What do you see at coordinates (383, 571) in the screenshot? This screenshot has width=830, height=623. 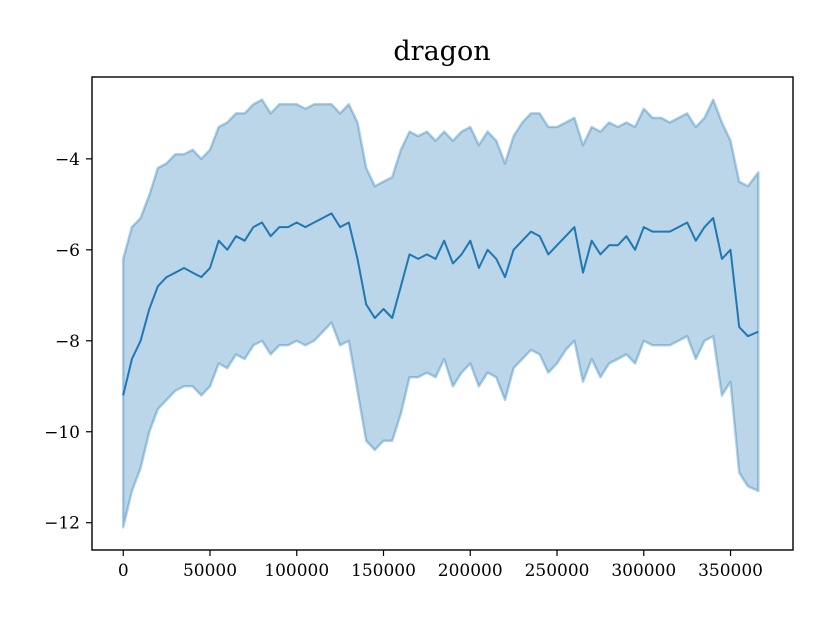 I see `x-tick-label: 150000` at bounding box center [383, 571].